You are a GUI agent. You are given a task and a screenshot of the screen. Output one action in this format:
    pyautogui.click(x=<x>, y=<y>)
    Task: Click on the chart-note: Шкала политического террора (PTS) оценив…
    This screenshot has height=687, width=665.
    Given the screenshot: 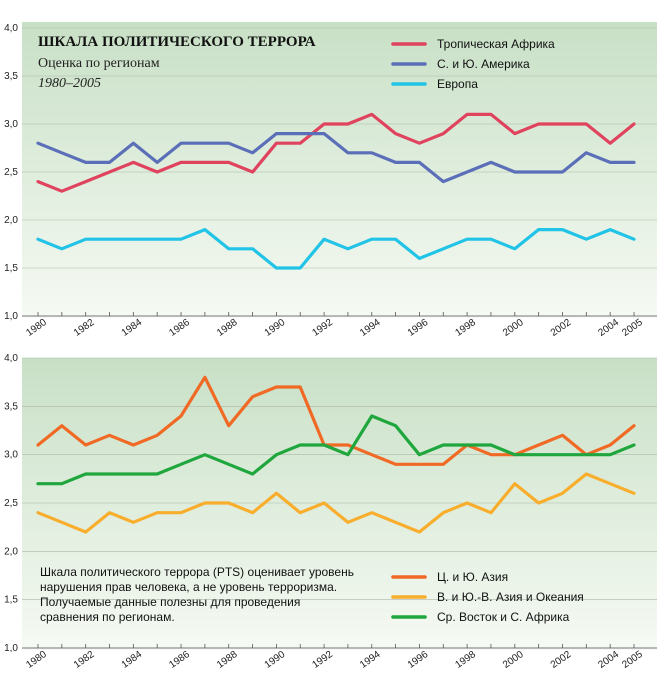 What is the action you would take?
    pyautogui.click(x=197, y=594)
    